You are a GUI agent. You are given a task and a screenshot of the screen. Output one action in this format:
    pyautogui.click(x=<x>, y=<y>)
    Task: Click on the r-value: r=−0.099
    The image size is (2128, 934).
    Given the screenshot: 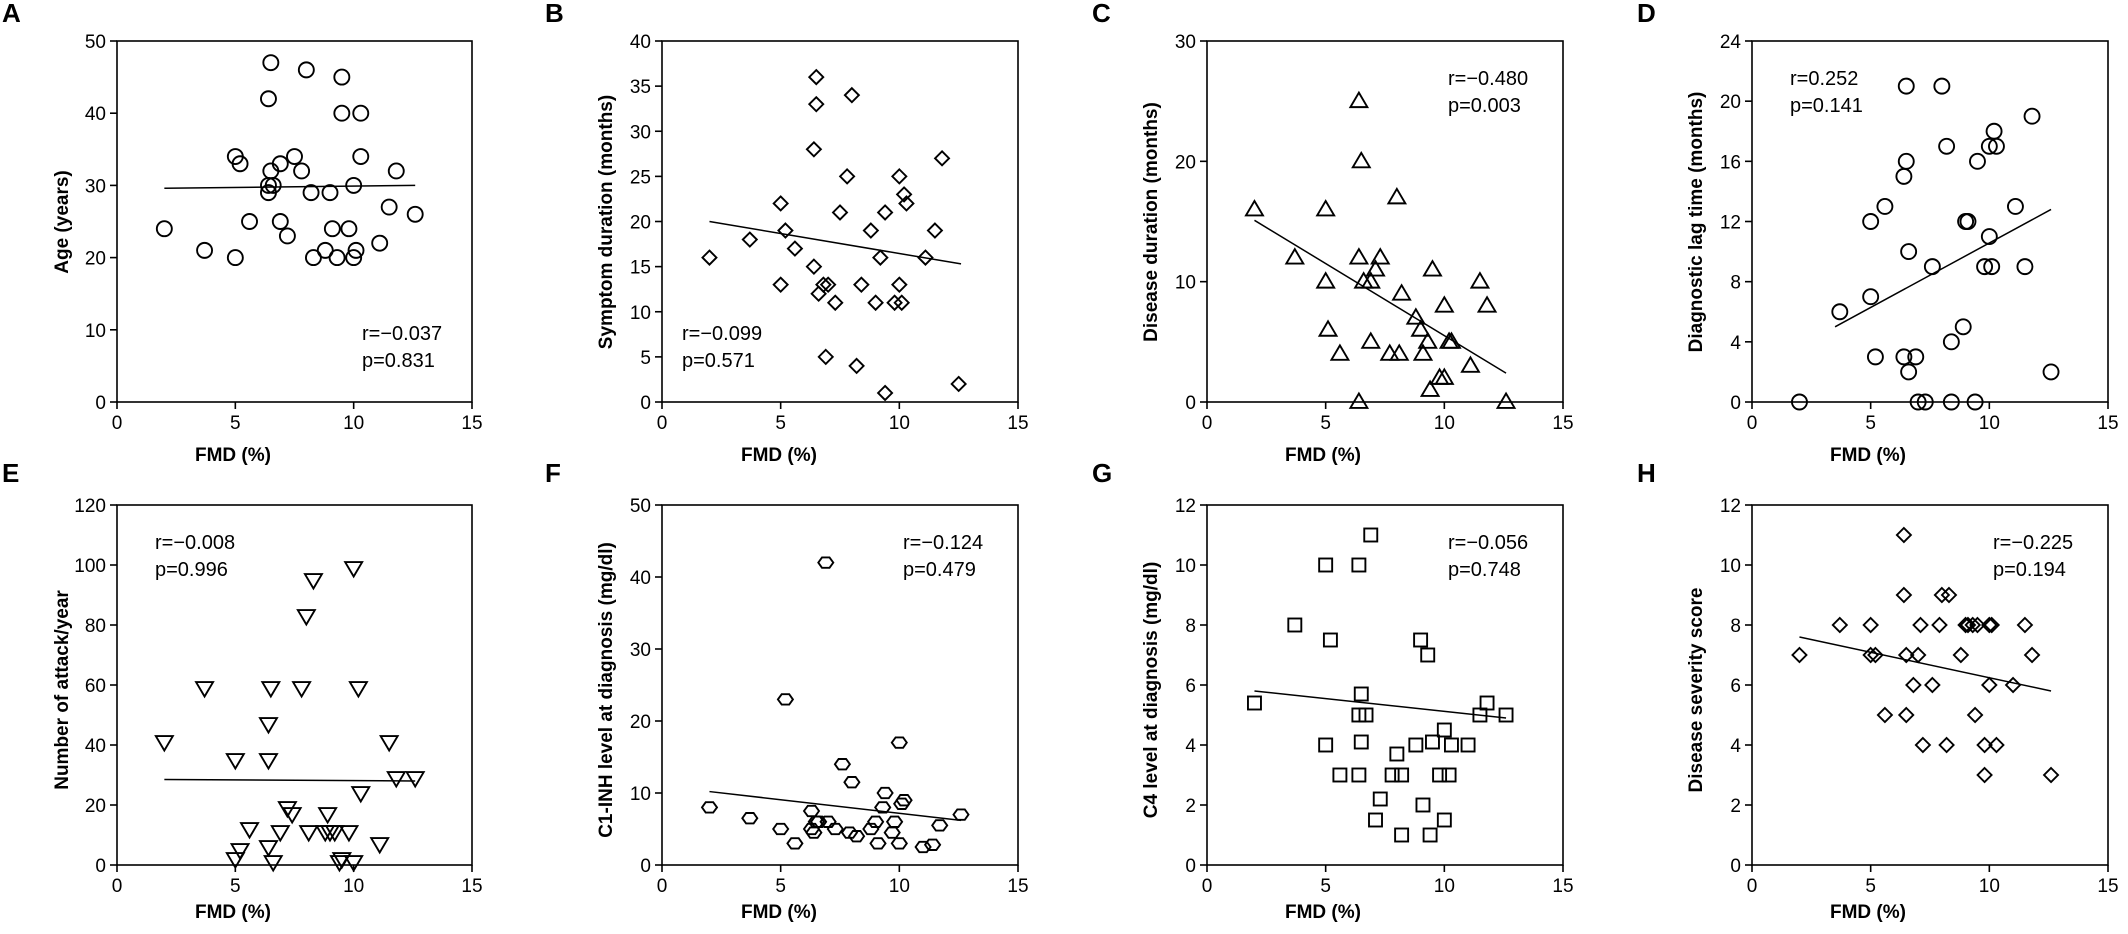 What is the action you would take?
    pyautogui.click(x=722, y=334)
    